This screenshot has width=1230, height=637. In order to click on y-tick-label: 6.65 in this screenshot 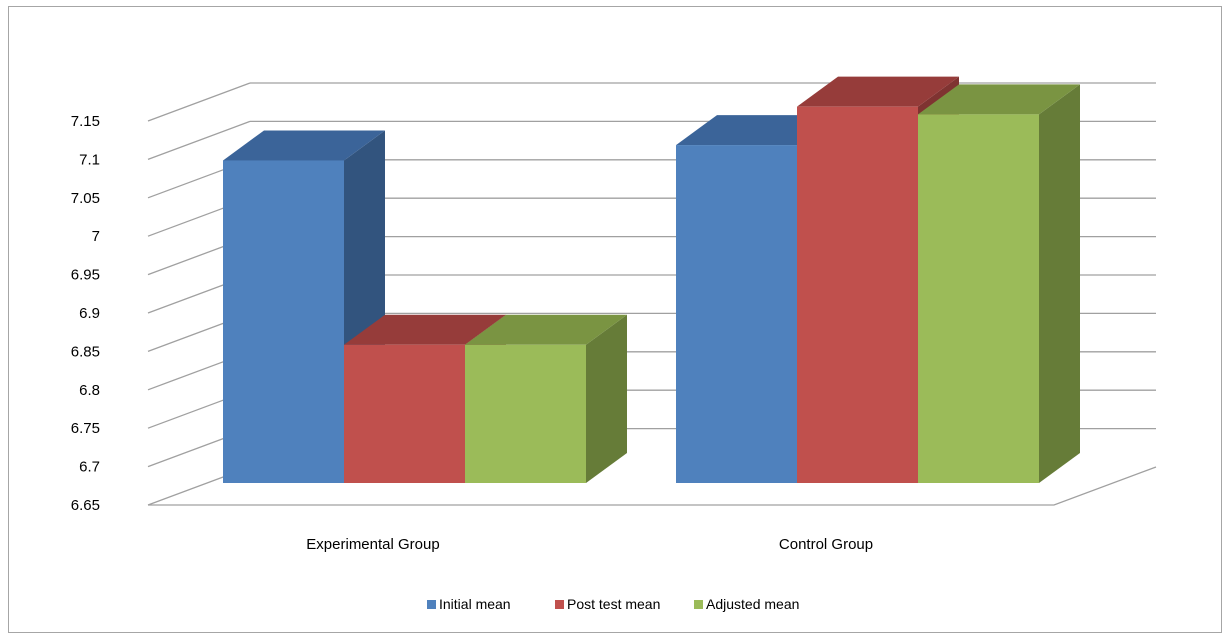, I will do `click(85, 505)`.